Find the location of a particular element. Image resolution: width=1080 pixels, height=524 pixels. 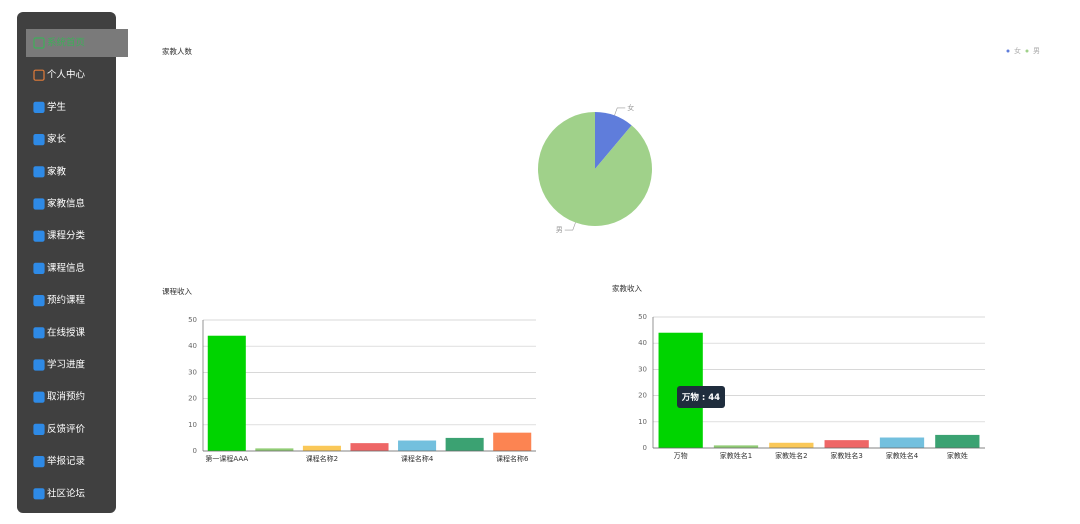

x-tick-label: 第一课程AAA is located at coordinates (226, 458).